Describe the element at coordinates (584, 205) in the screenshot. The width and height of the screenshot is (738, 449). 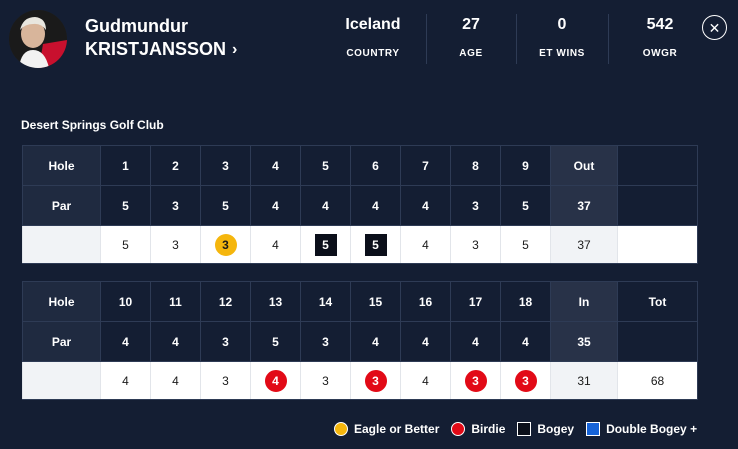
I see `par-subtotal: 37` at that location.